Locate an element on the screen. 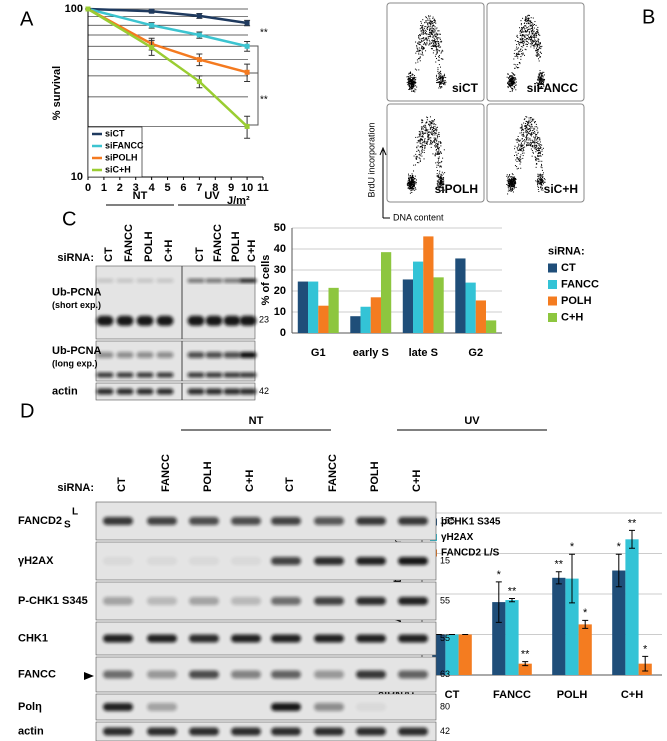 The image size is (667, 741). mw-label: 42 is located at coordinates (264, 391).